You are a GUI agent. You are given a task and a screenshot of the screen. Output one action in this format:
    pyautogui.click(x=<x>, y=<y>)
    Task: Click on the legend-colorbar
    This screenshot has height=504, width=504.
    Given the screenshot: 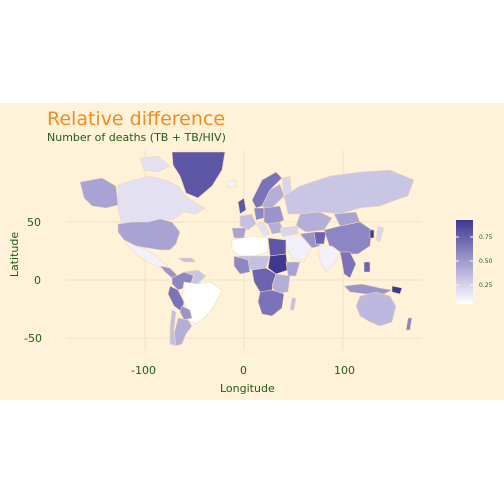 What is the action you would take?
    pyautogui.click(x=464, y=262)
    